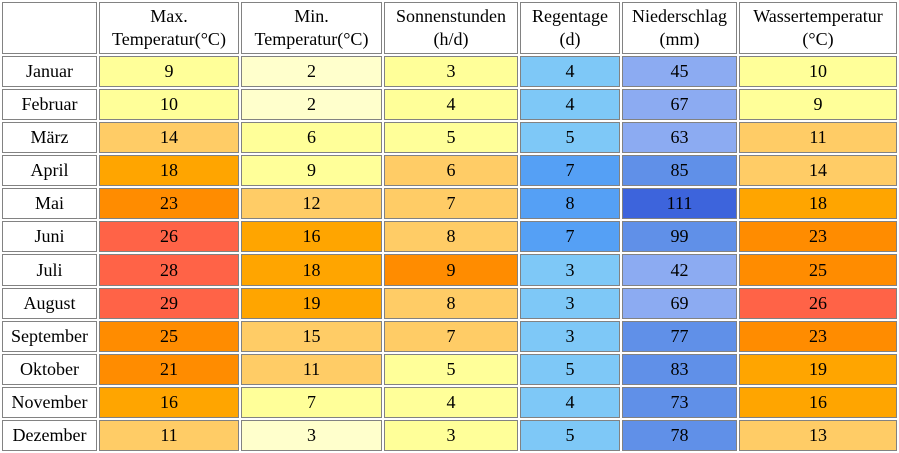 The width and height of the screenshot is (899, 453). I want to click on value-cell: 111, so click(679, 204).